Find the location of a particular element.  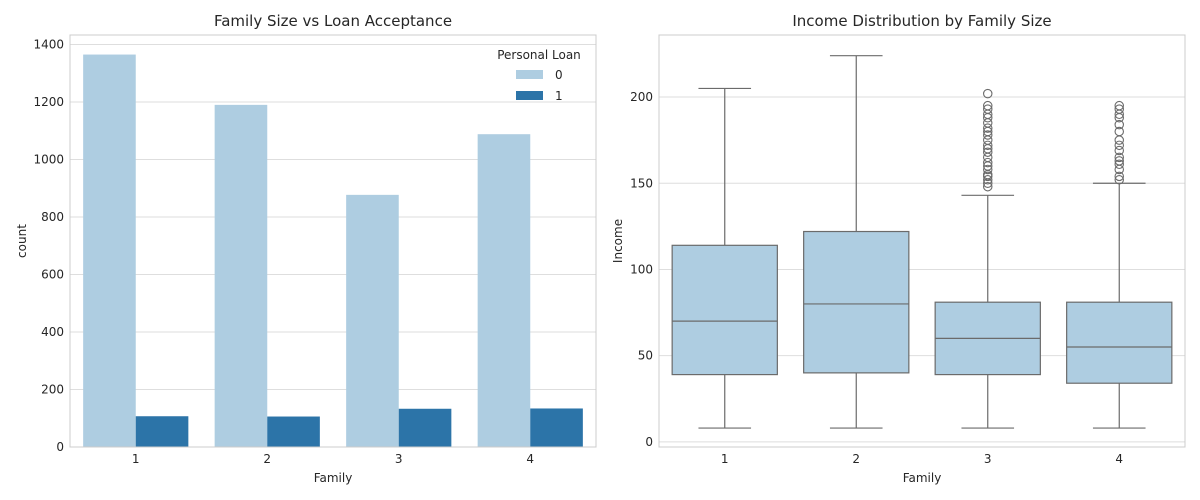

y-tick-label: 1200 is located at coordinates (48, 102).